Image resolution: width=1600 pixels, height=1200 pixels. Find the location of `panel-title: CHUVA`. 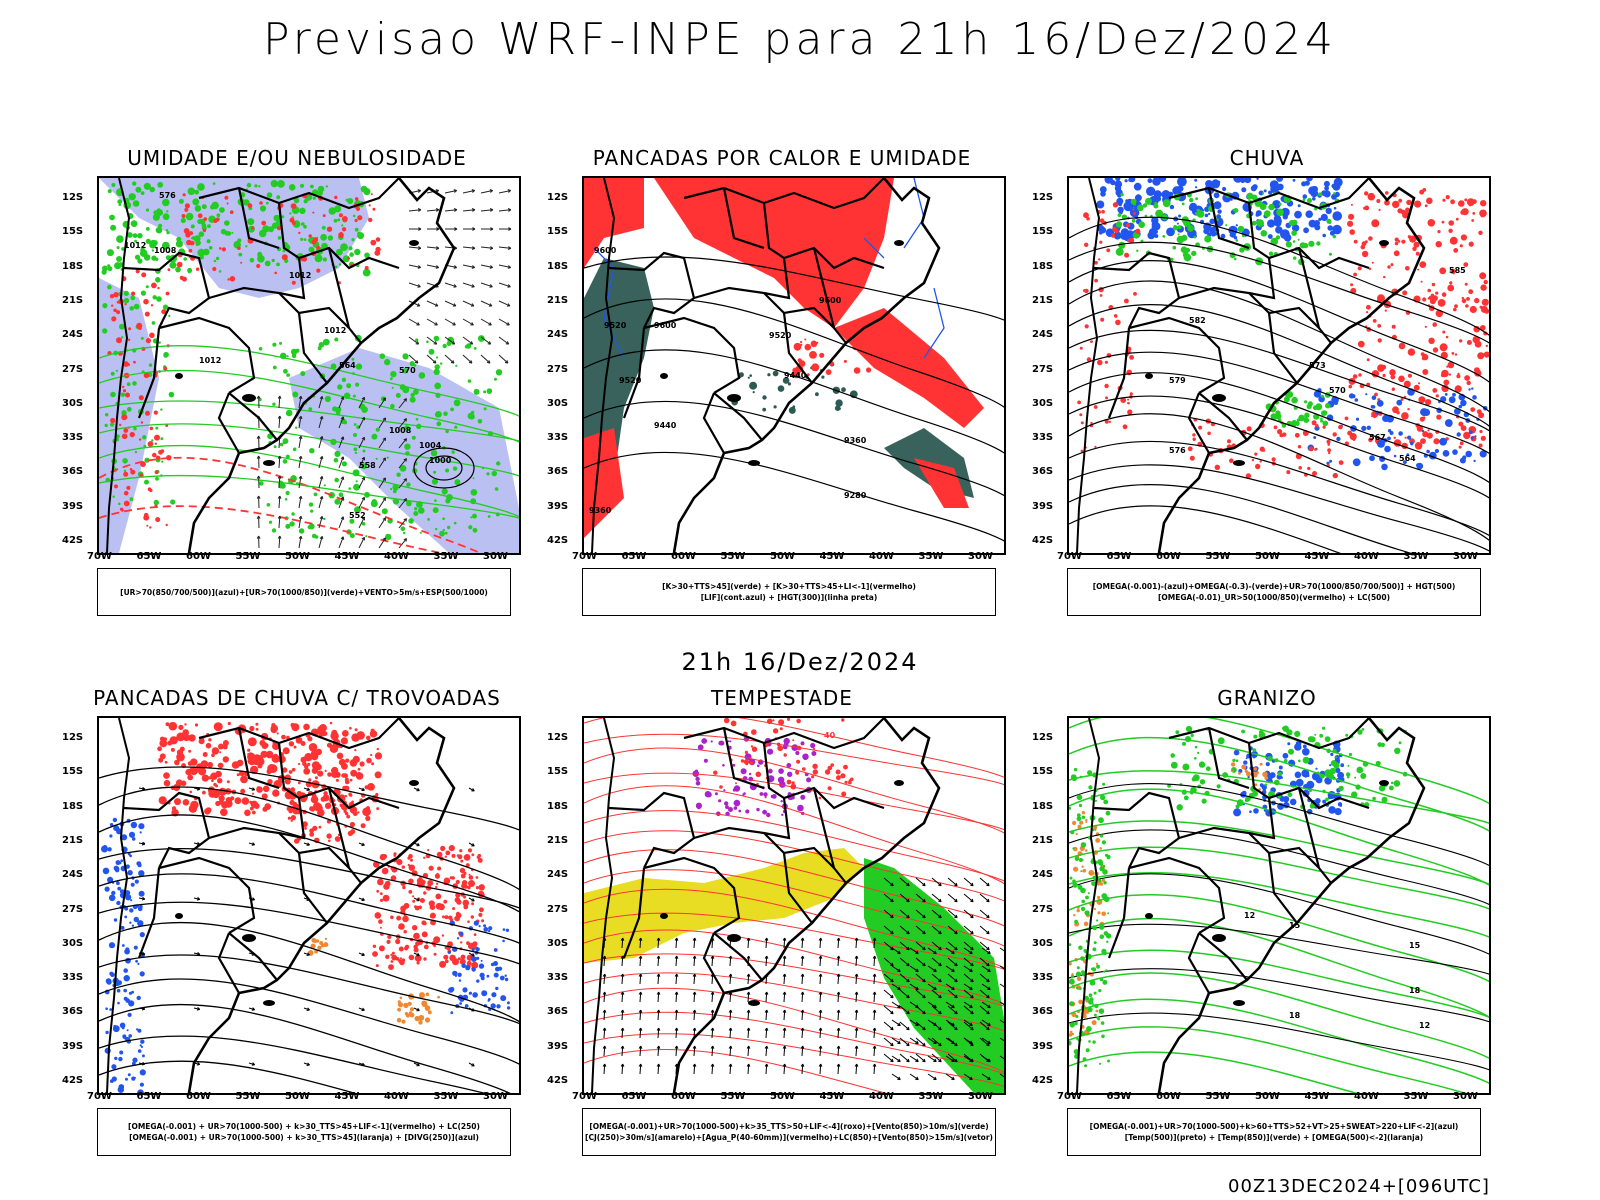

panel-title: CHUVA is located at coordinates (1267, 158).